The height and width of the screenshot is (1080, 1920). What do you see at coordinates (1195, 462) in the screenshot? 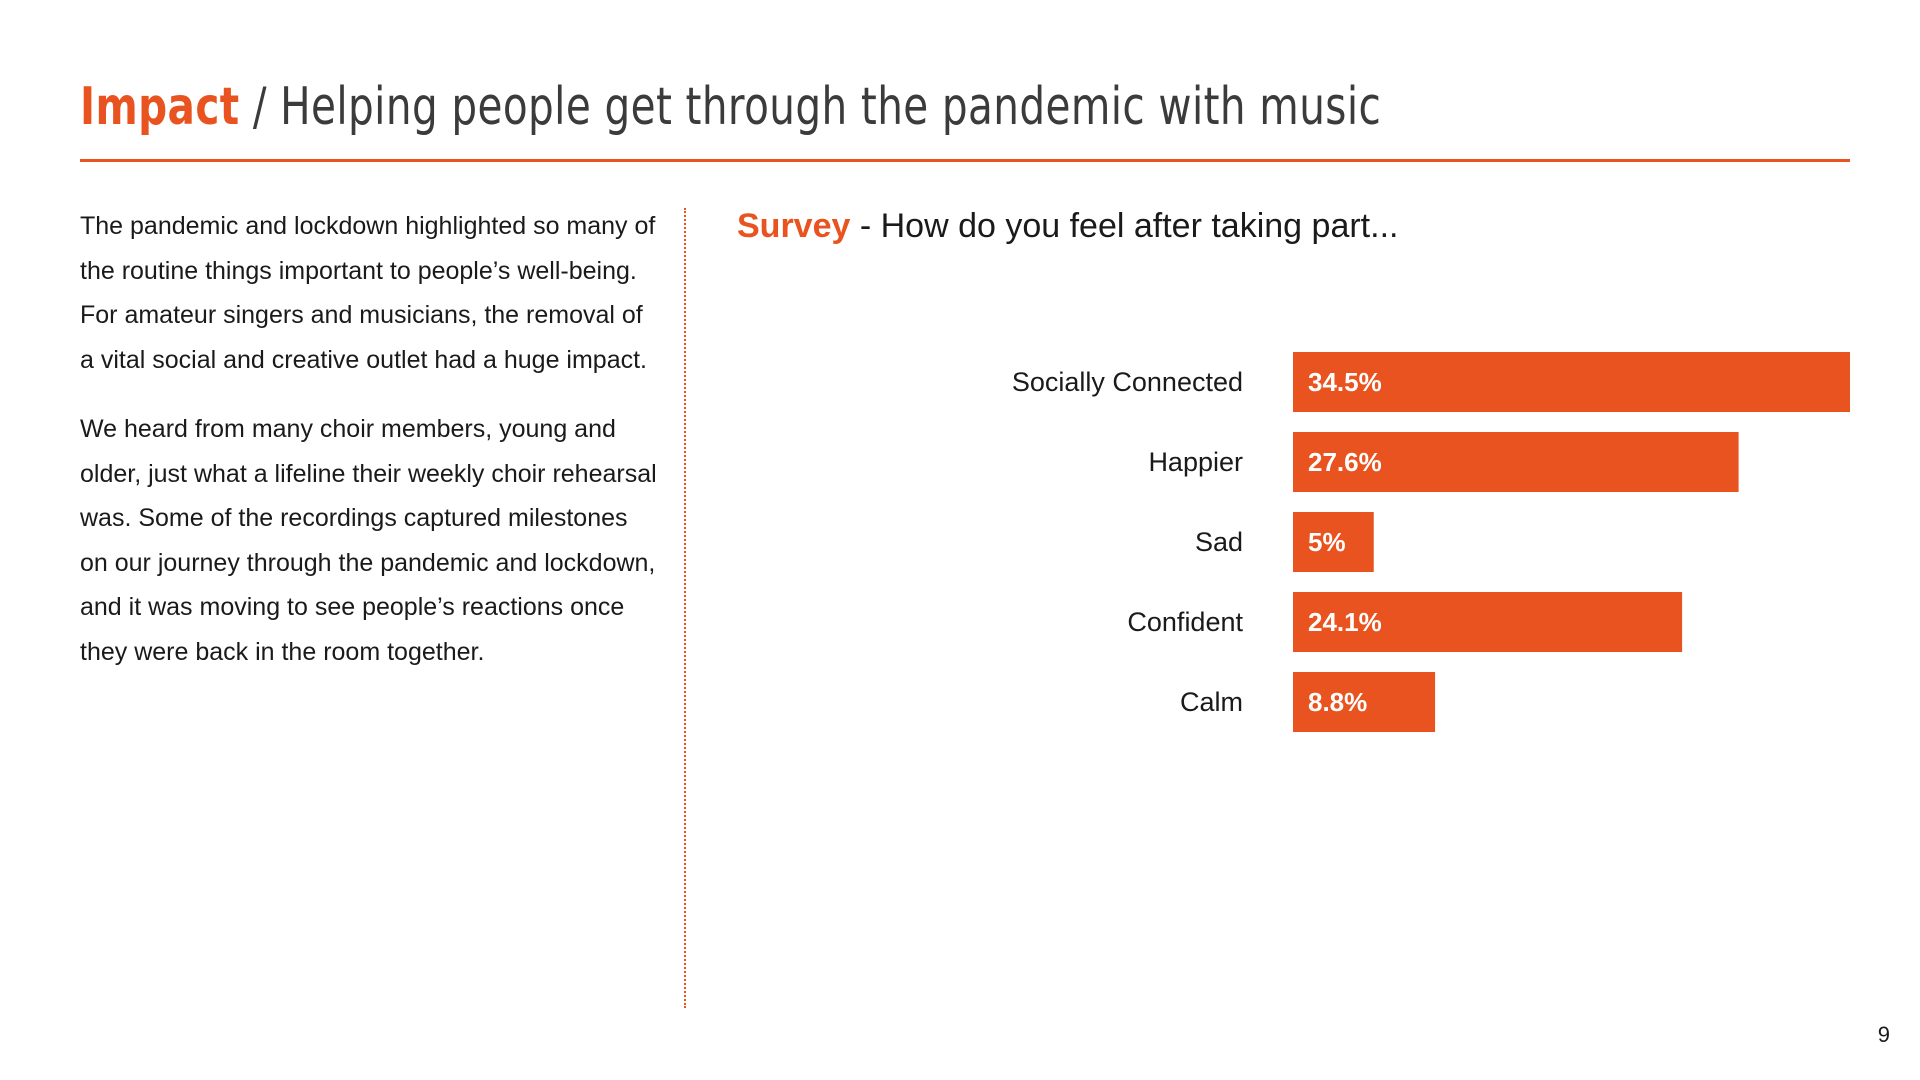
I see `category-label-happier: Happier` at bounding box center [1195, 462].